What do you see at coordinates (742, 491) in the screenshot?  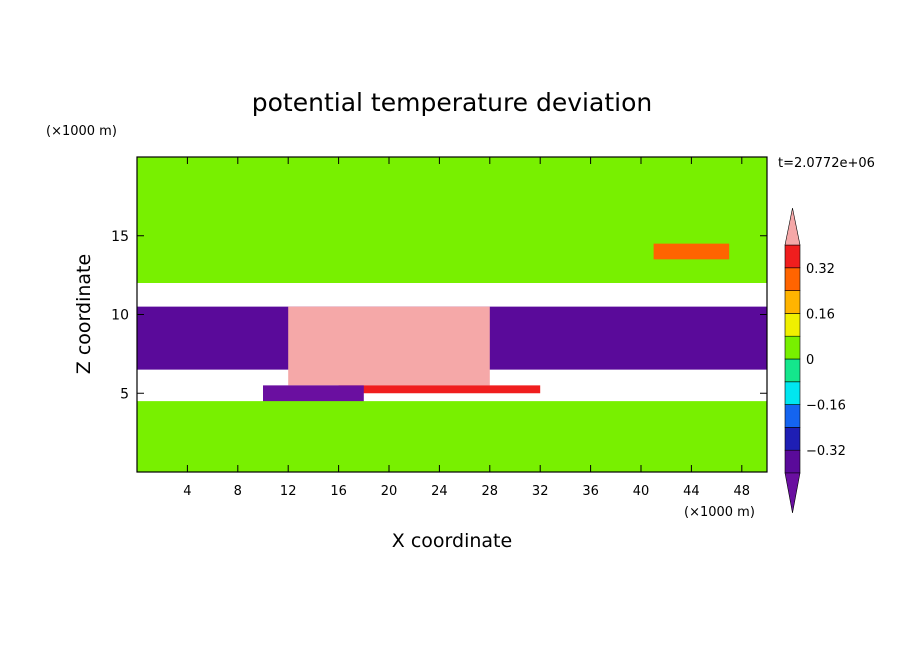 I see `x-tick-label: 48` at bounding box center [742, 491].